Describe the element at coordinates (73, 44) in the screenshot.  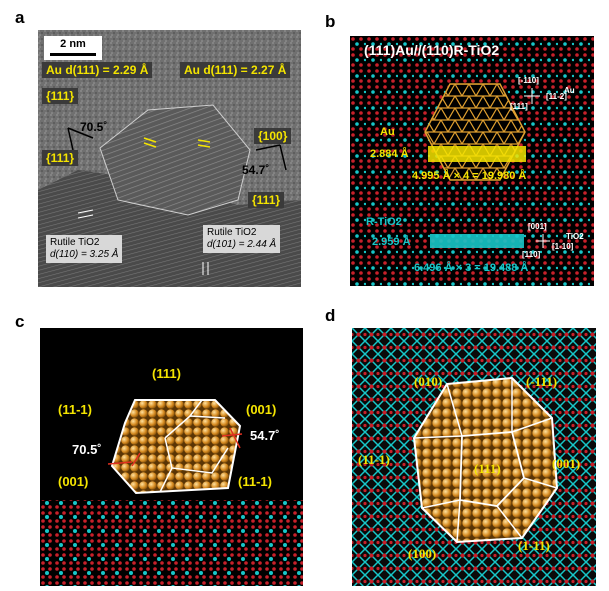
I see `scale-bar-label: 2 nm` at that location.